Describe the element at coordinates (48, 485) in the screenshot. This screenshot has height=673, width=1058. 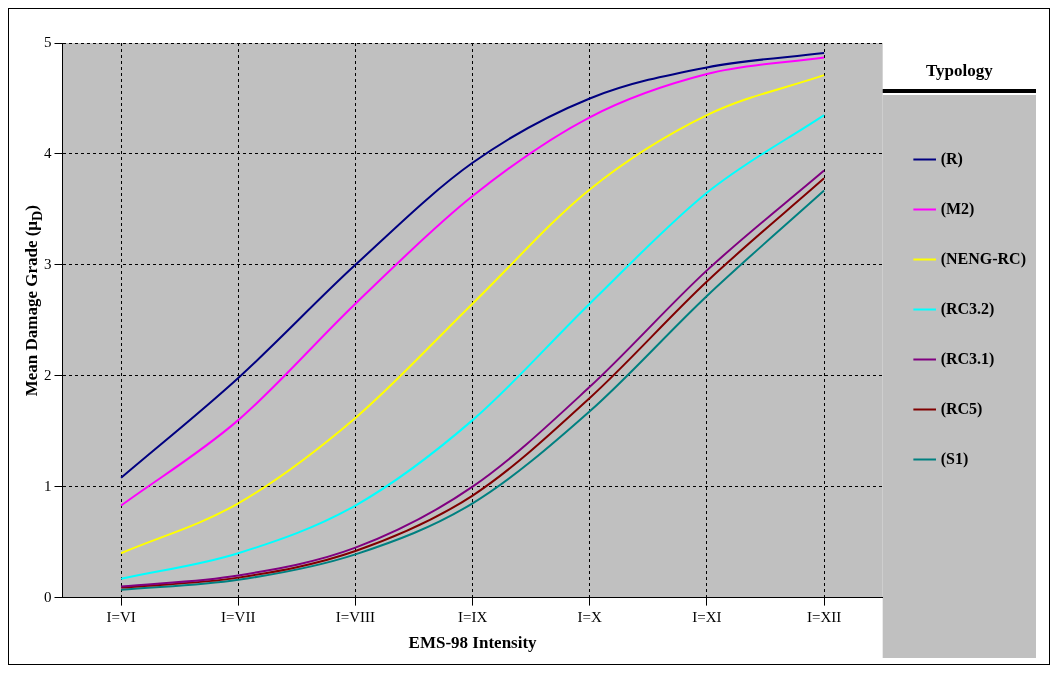
I see `y-tick-label: 1` at that location.